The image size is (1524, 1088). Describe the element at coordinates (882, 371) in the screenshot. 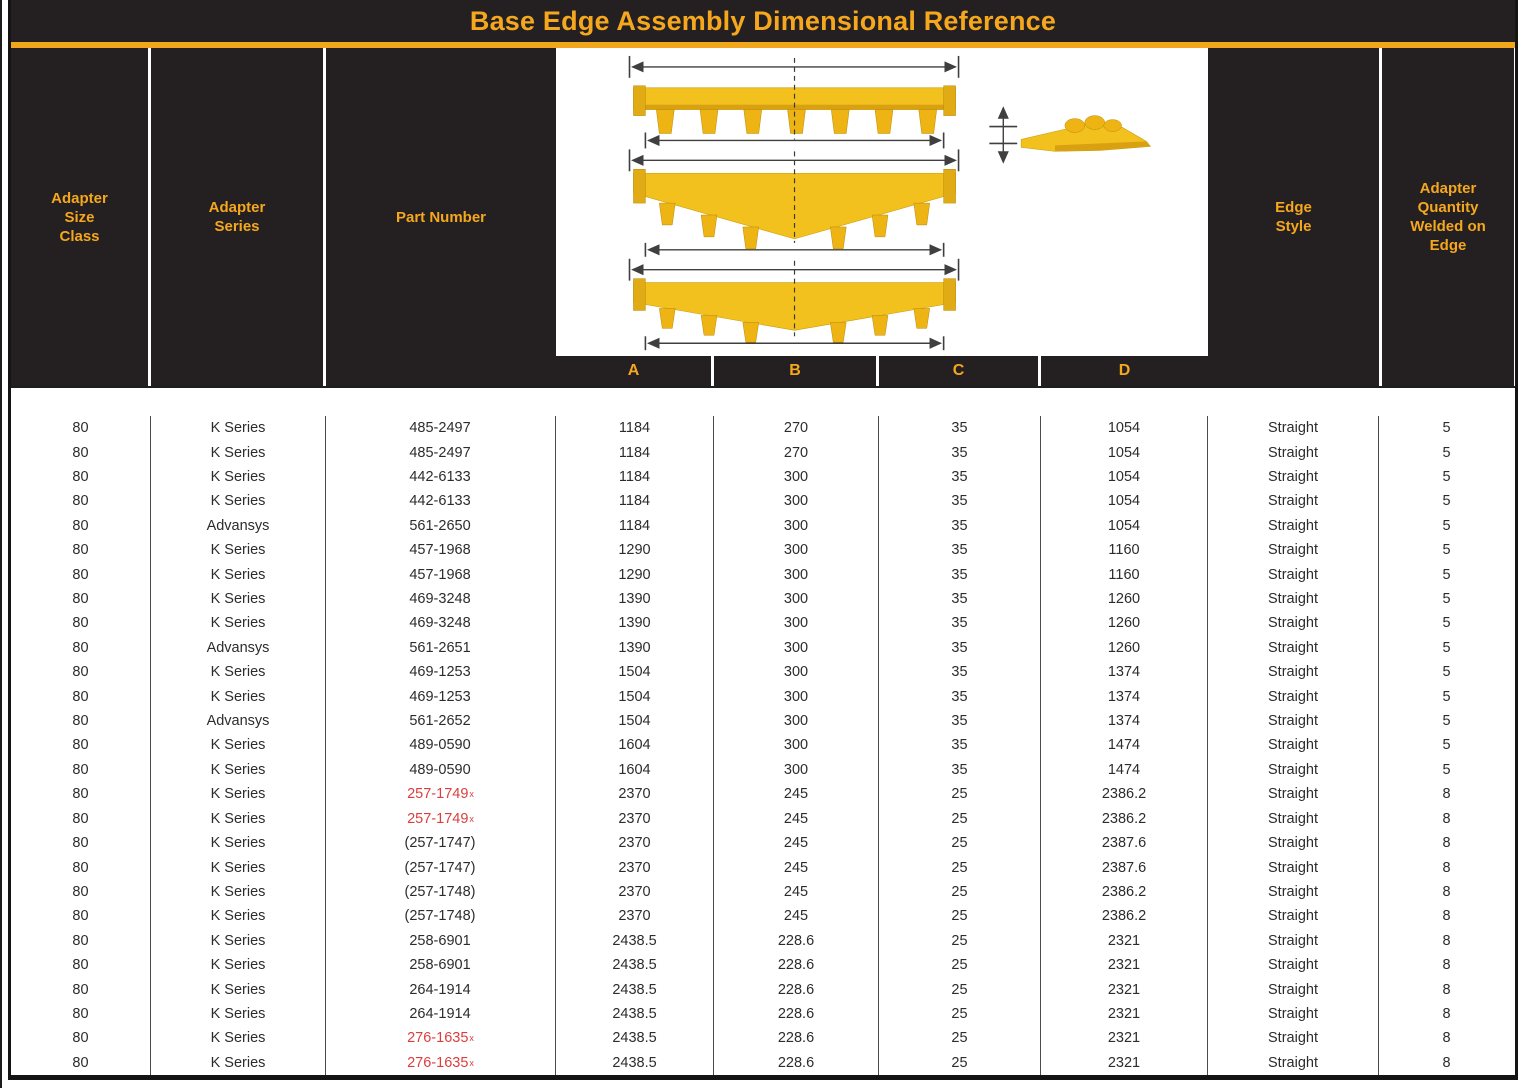

I see `dimension-header-band: A B C D` at that location.